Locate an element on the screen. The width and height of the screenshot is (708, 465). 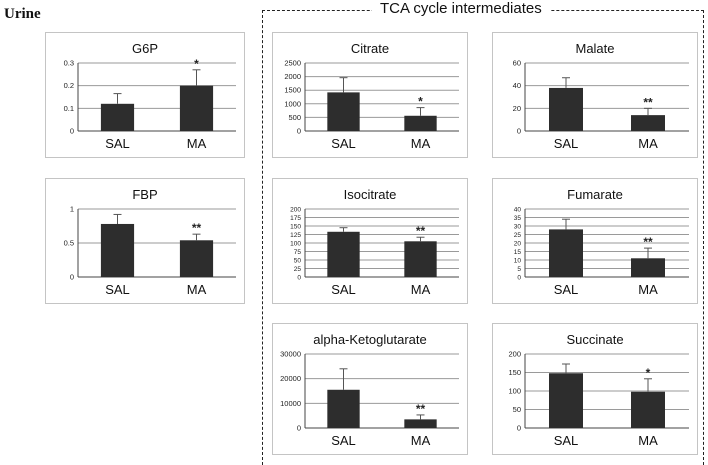
chart-svg-citrate: 0 500 1000 1500 2000 2500 SAL MA * is located at coordinates (371, 105).